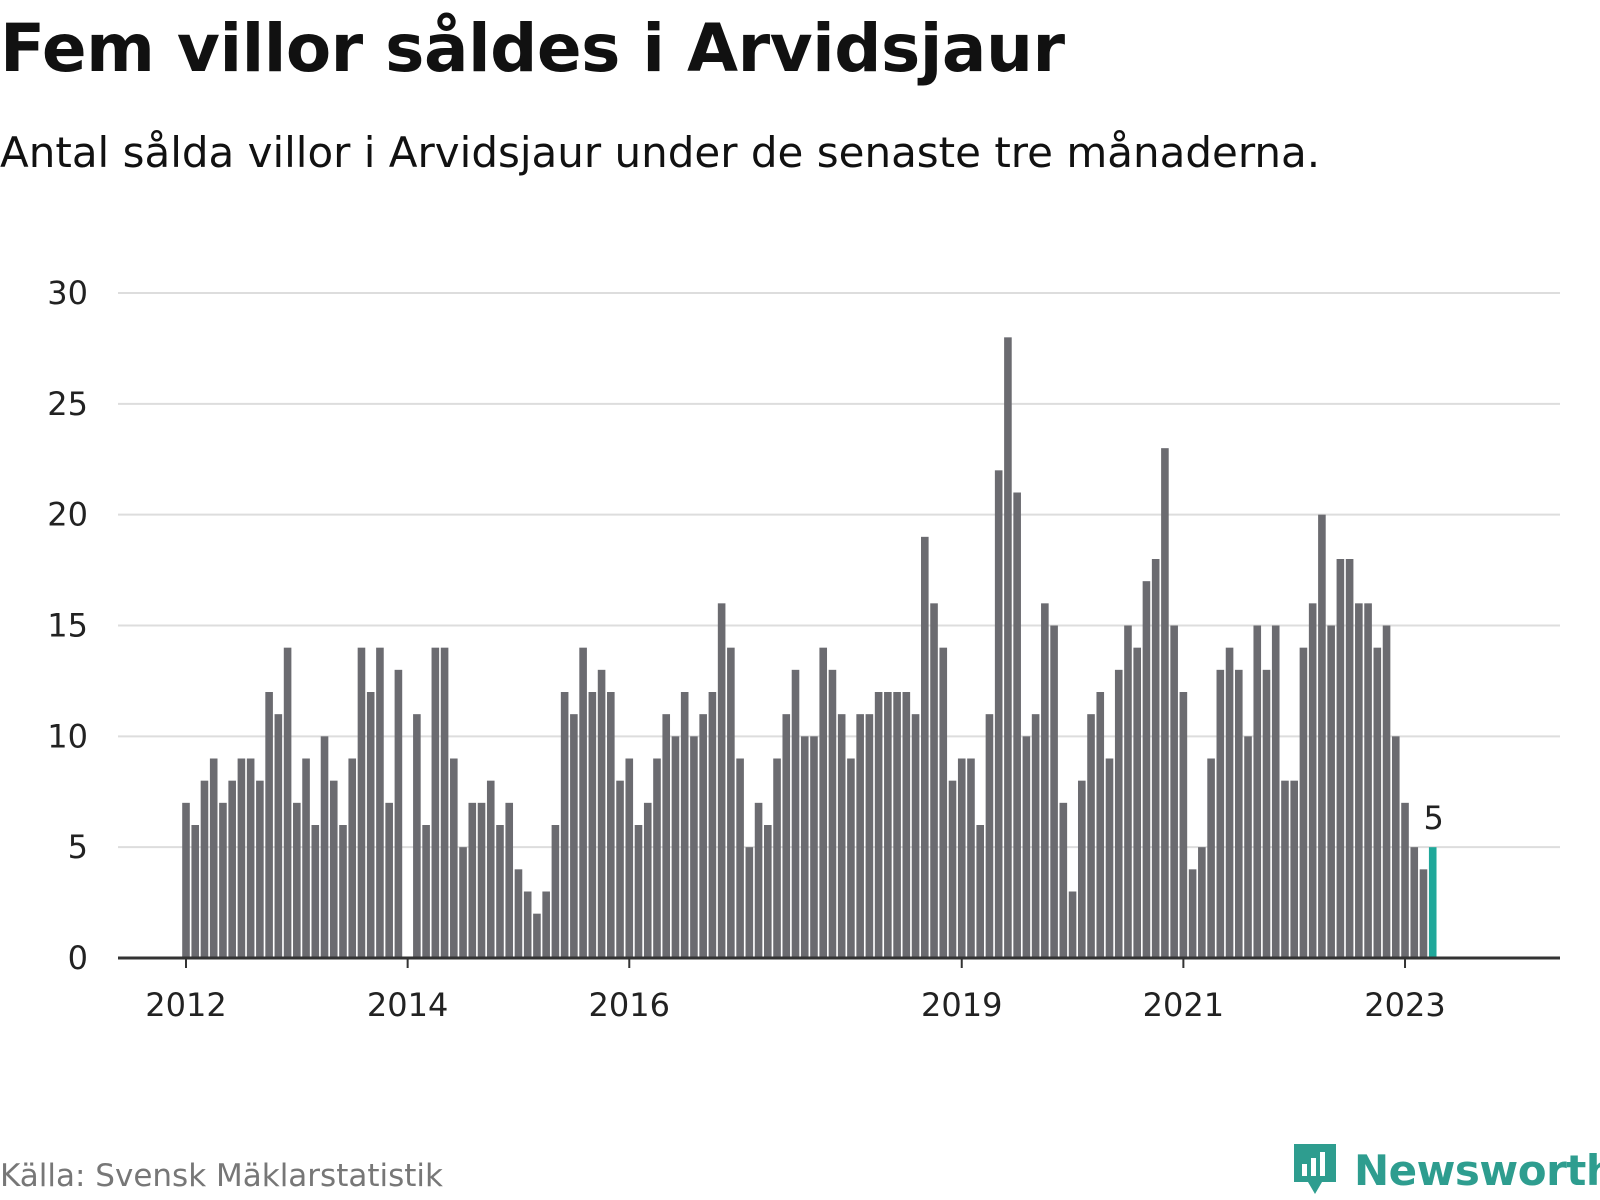 The height and width of the screenshot is (1200, 1600). I want to click on x-tick-label: 2021, so click(1183, 1005).